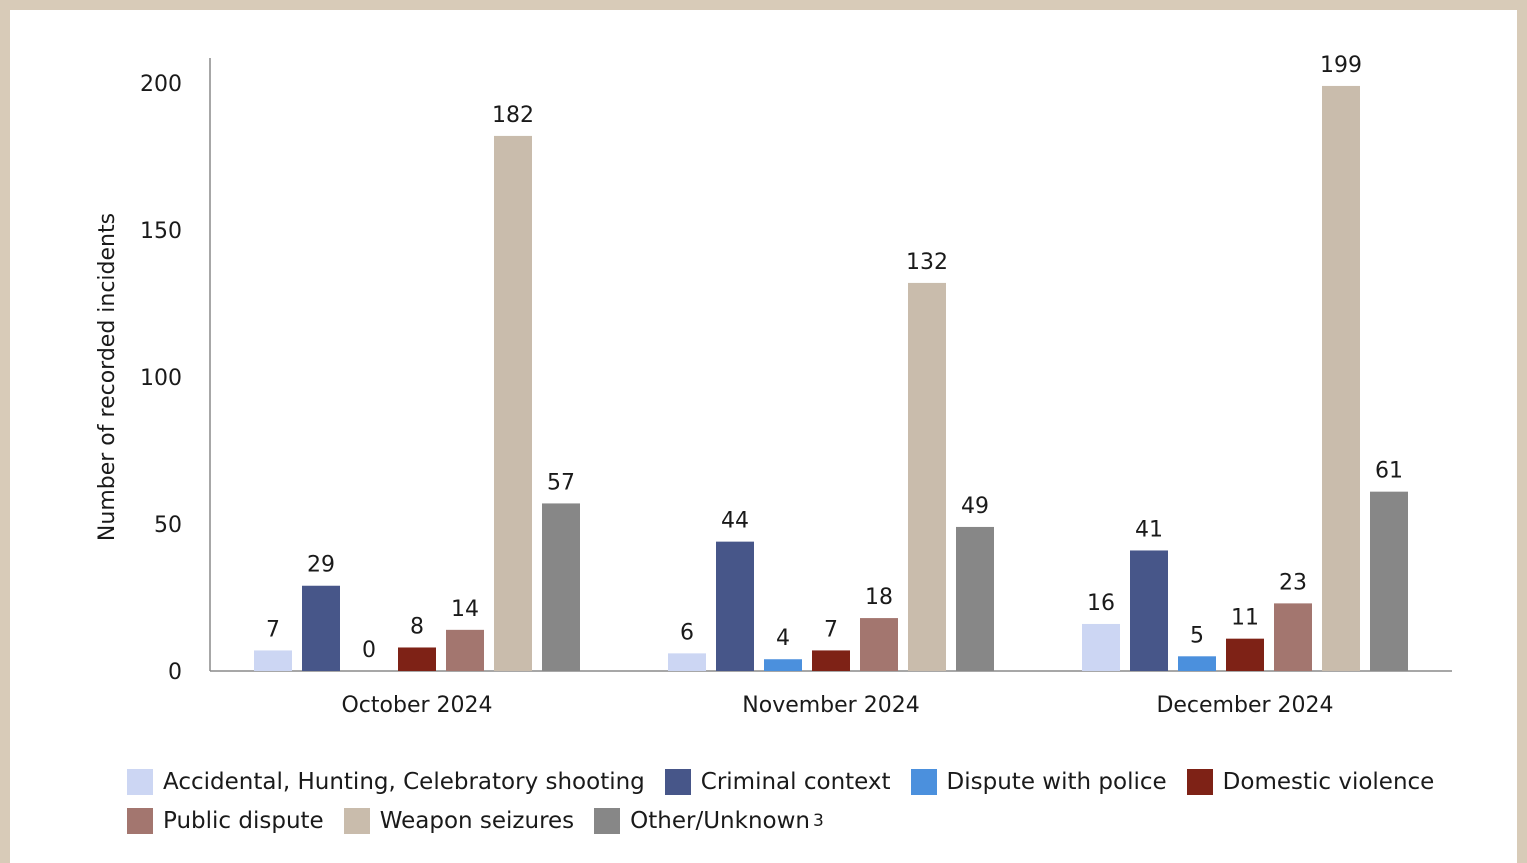 The image size is (1527, 863). I want to click on data-label-weapon-seizures-1: 132, so click(927, 262).